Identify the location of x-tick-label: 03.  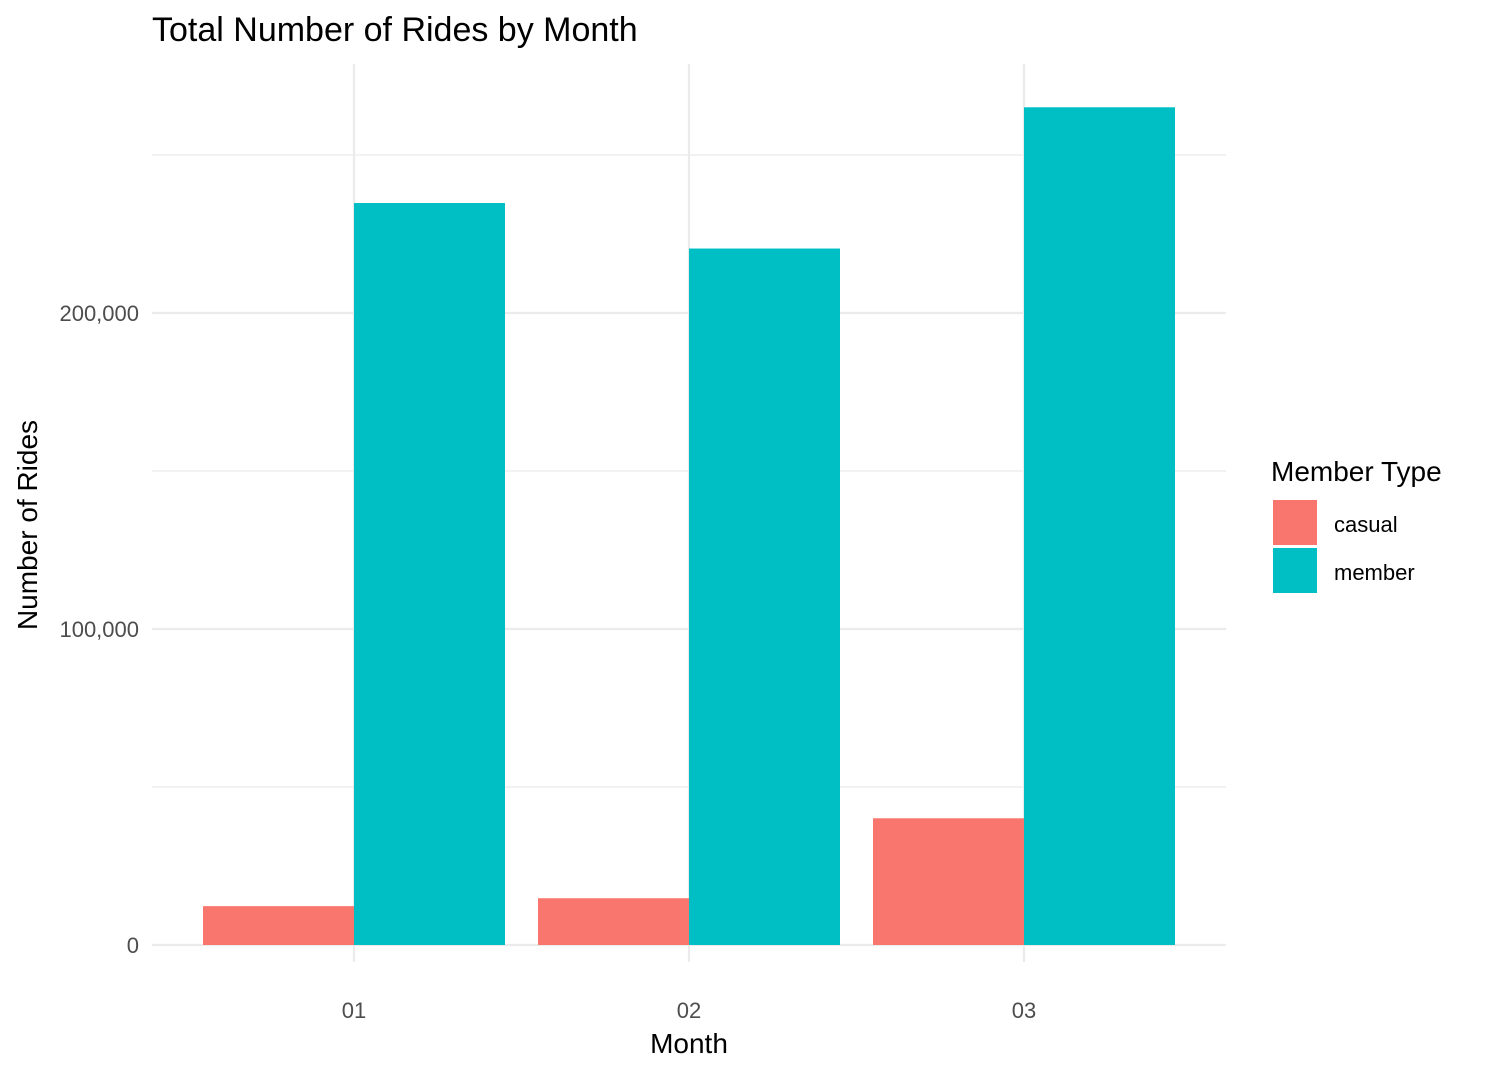
(1024, 1010).